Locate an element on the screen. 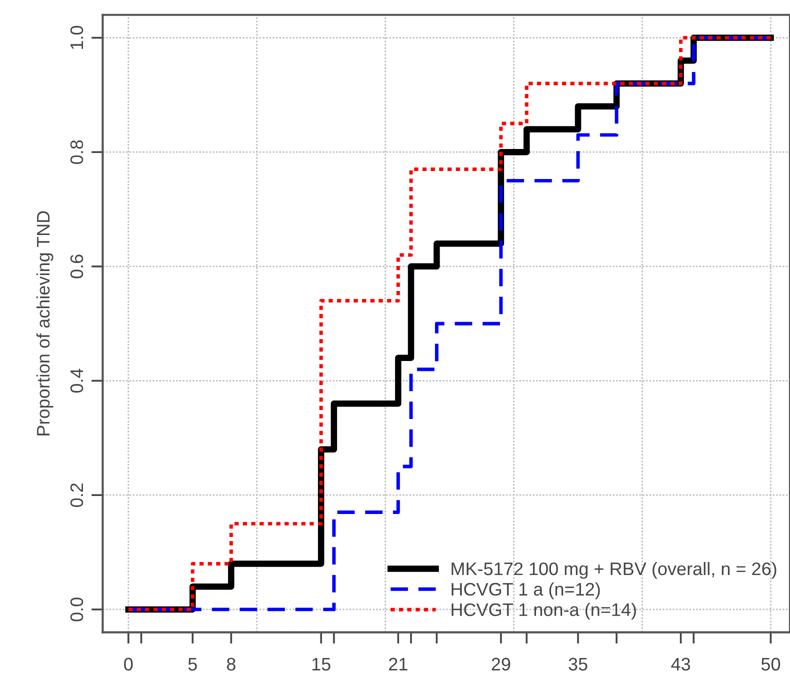 This screenshot has height=677, width=790. x-tick-label: 15 is located at coordinates (321, 664).